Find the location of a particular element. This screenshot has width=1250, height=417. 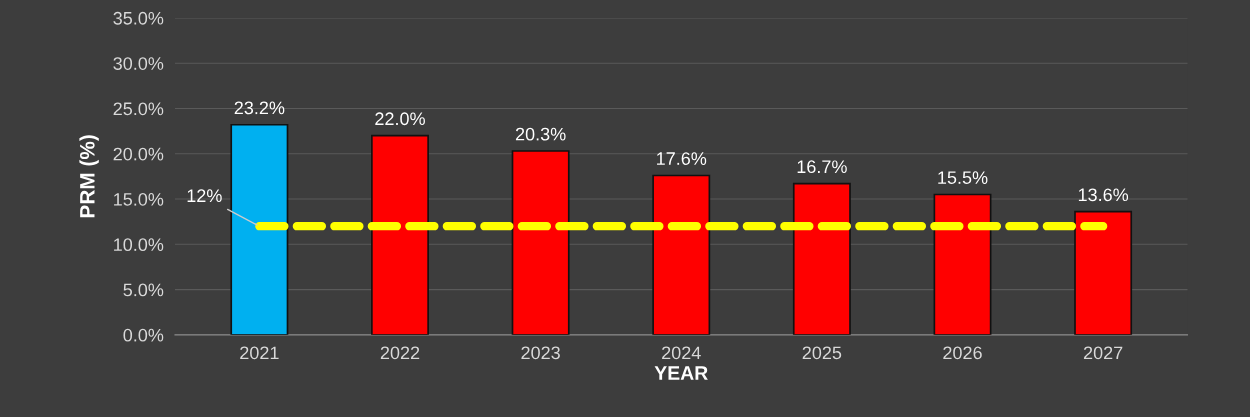

x-tick-label: 2024 is located at coordinates (681, 353).